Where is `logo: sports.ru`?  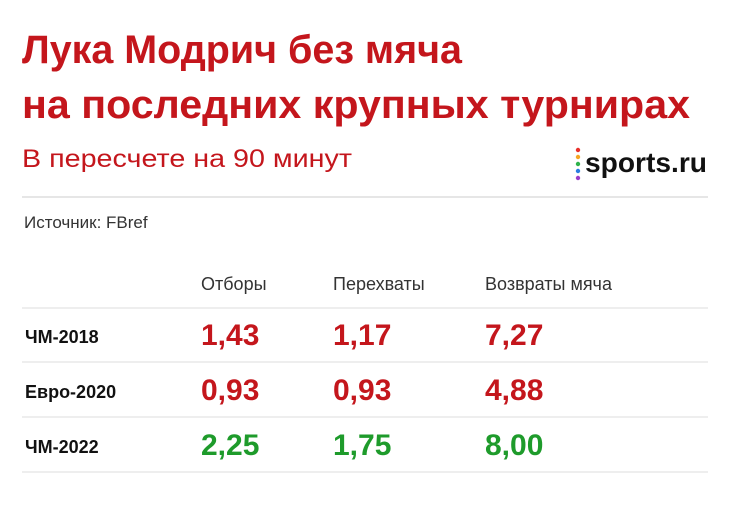 logo: sports.ru is located at coordinates (646, 162).